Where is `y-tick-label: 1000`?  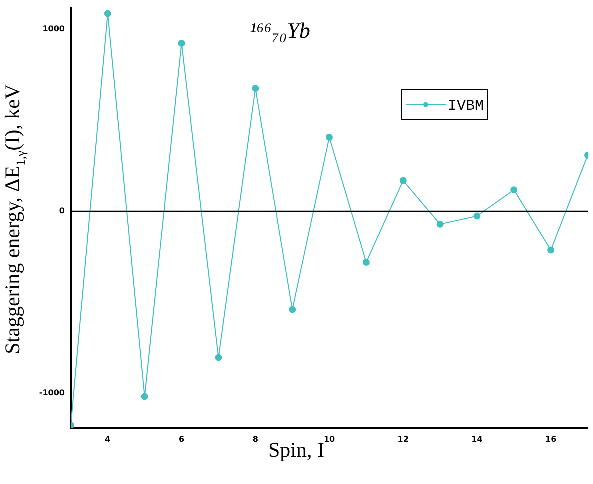 y-tick-label: 1000 is located at coordinates (54, 29).